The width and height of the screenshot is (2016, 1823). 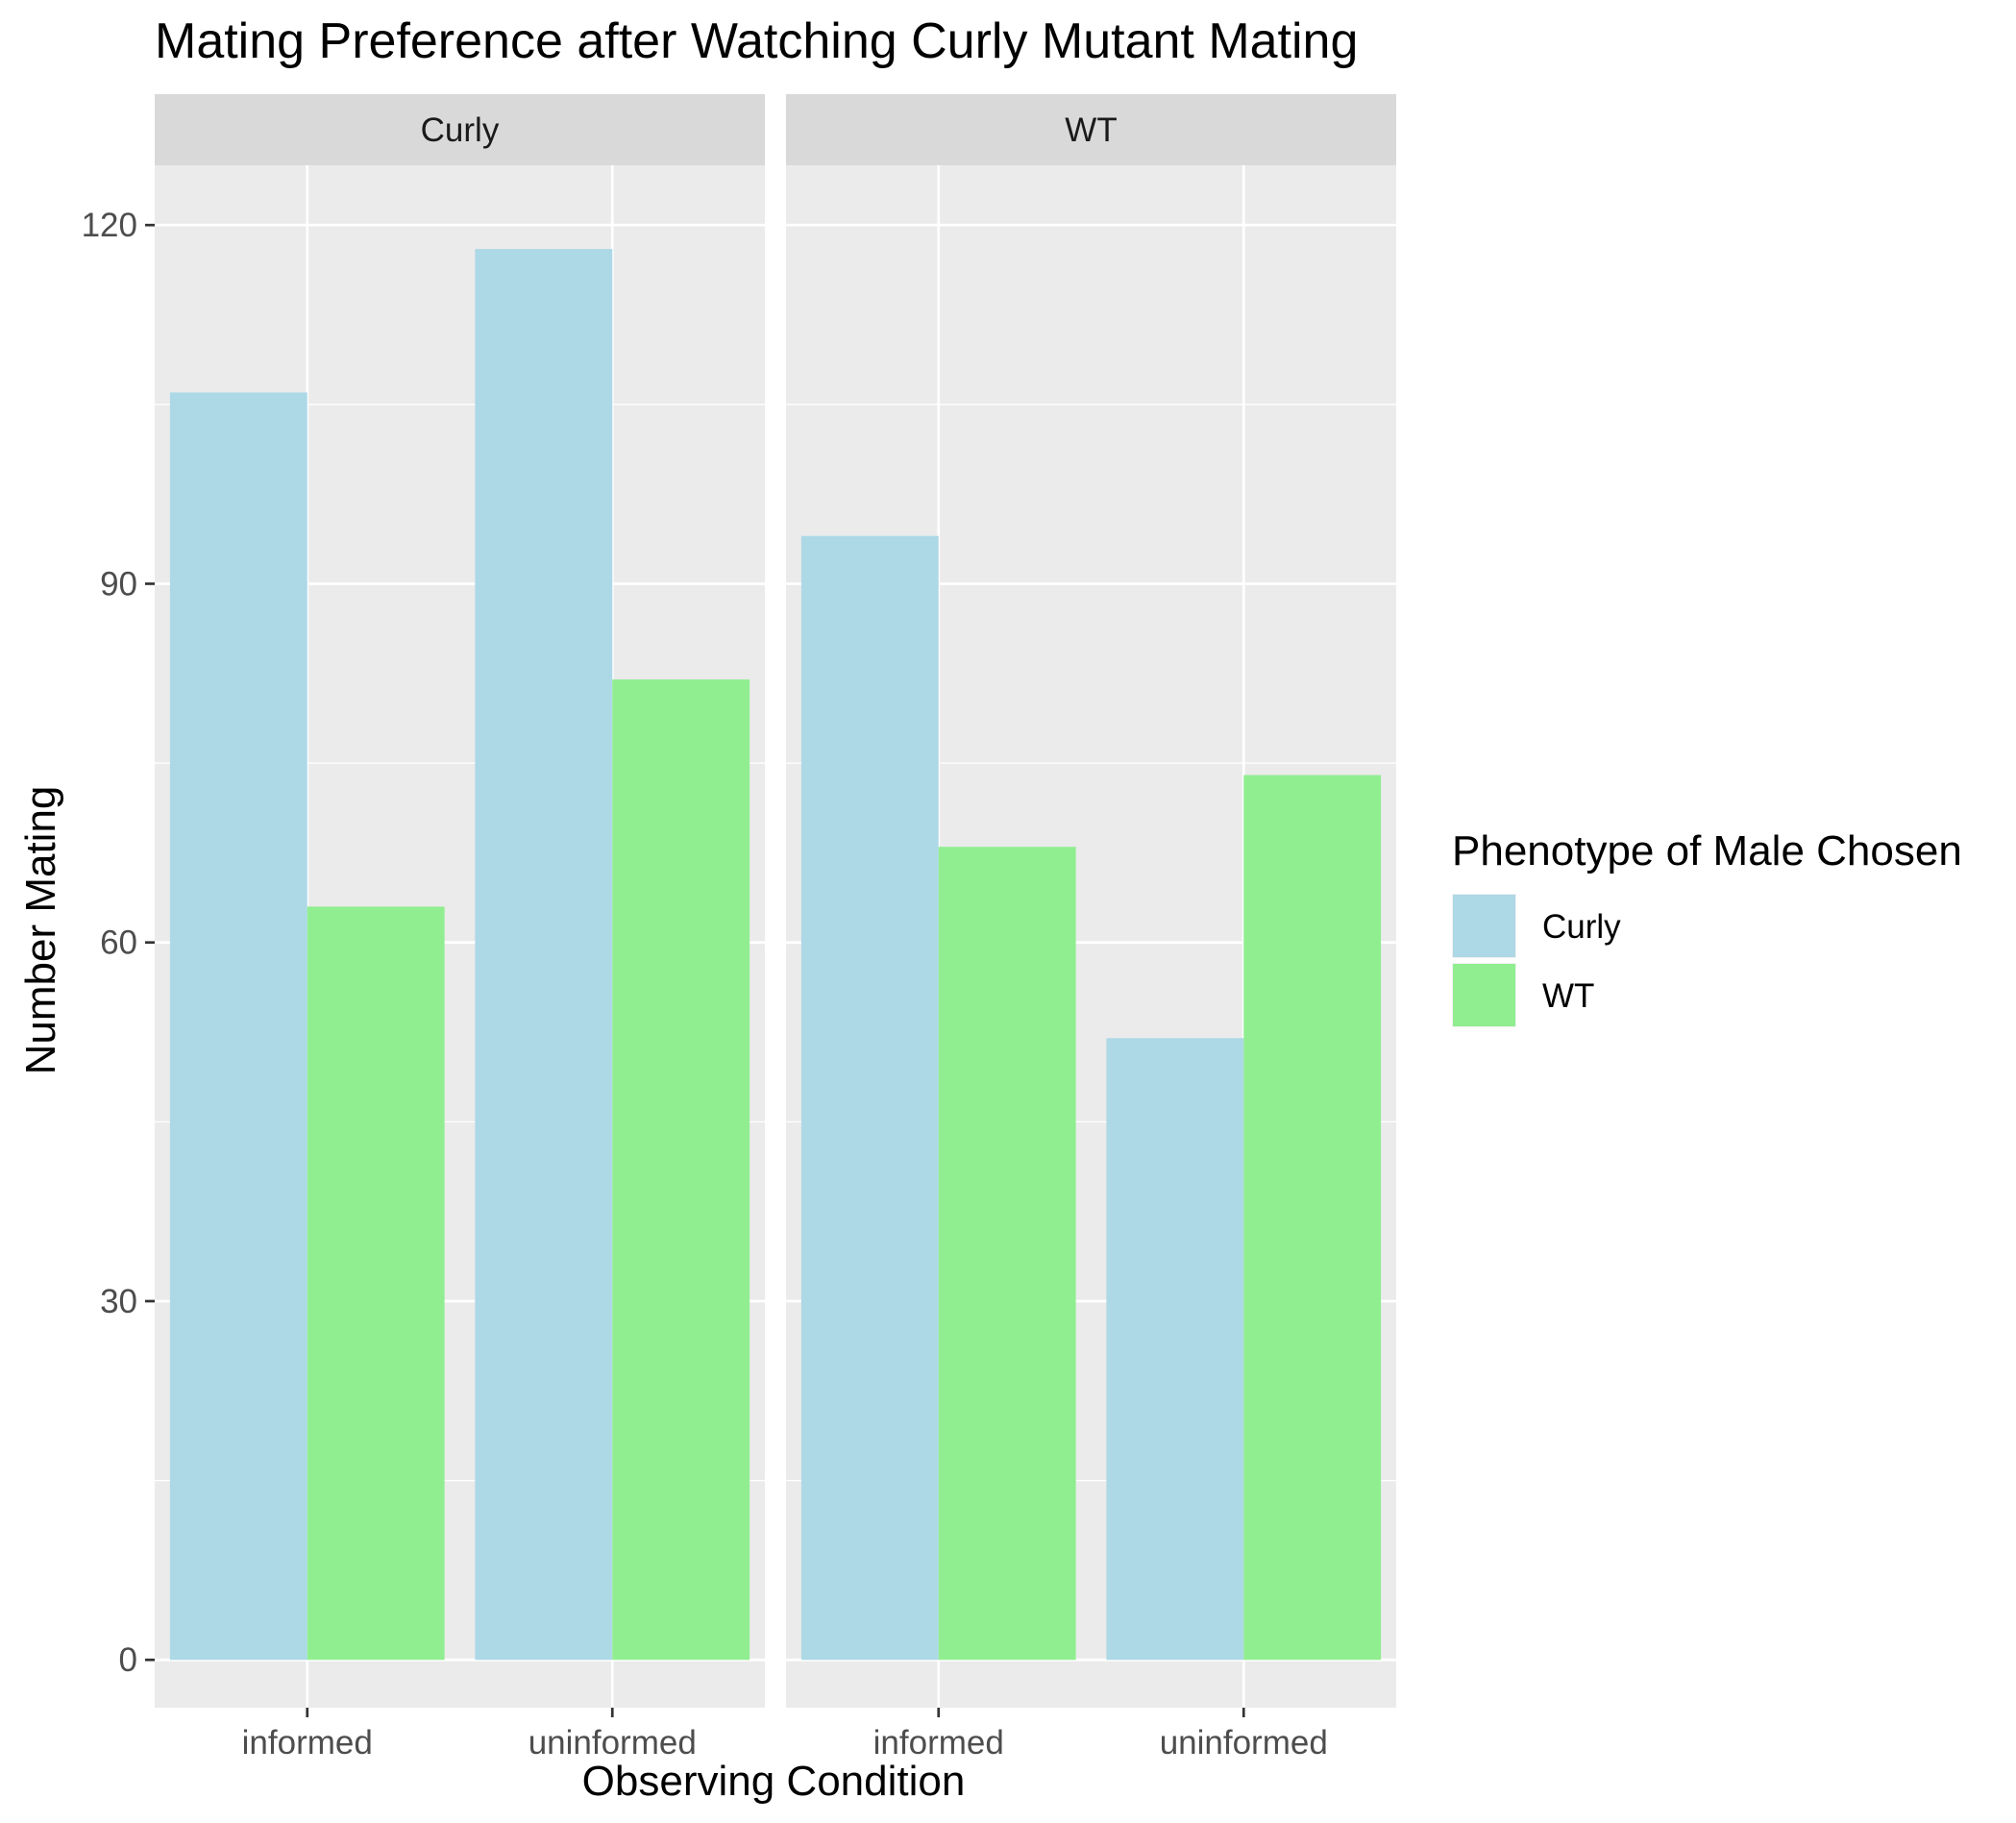 What do you see at coordinates (376, 1284) in the screenshot?
I see `bar-curly-informed-wt` at bounding box center [376, 1284].